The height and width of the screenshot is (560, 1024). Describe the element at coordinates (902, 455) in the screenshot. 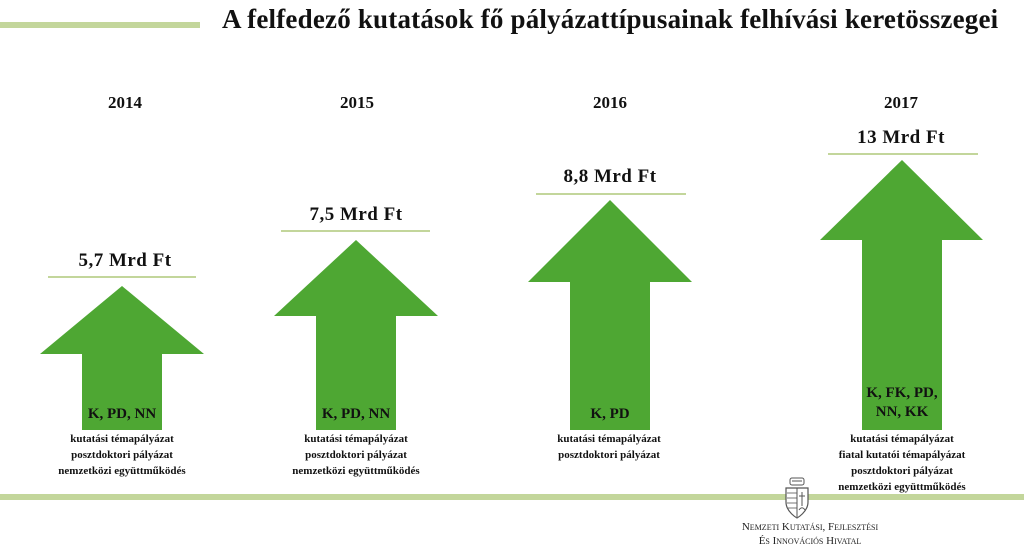

I see `desc-line: fiatal kutatói témapályázat` at that location.